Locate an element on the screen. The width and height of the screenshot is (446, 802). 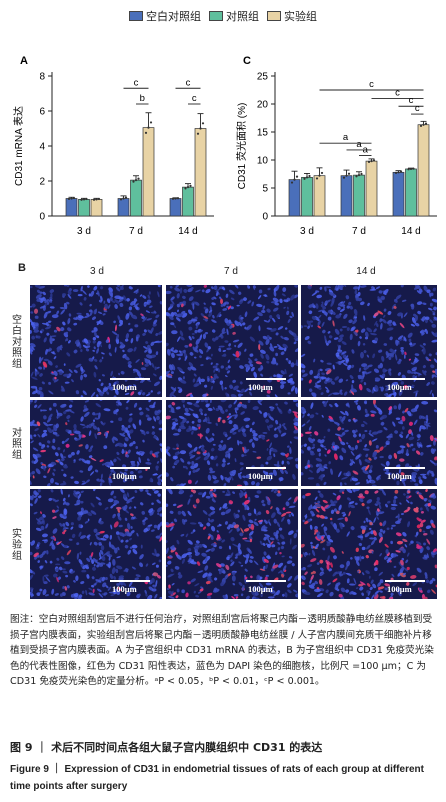
panel-a-y-tick-label-4: 8 is located at coordinates (42, 77).